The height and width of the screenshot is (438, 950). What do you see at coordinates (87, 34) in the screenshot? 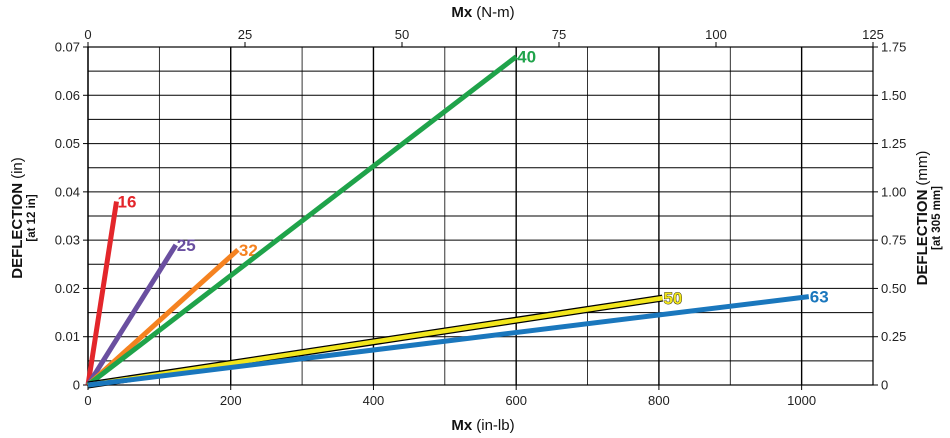
I see `x-top-tick-label: 0` at bounding box center [87, 34].